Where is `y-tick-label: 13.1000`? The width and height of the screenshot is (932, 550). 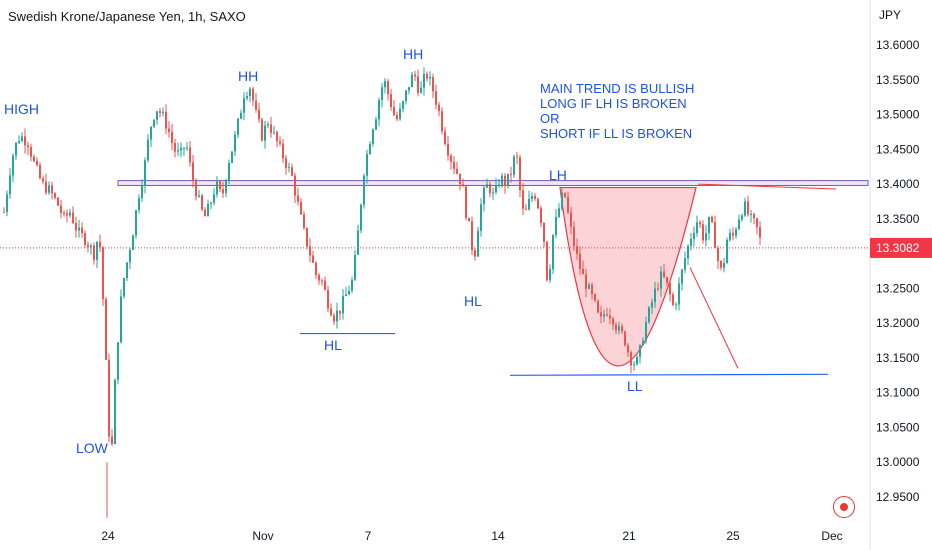 y-tick-label: 13.1000 is located at coordinates (898, 393).